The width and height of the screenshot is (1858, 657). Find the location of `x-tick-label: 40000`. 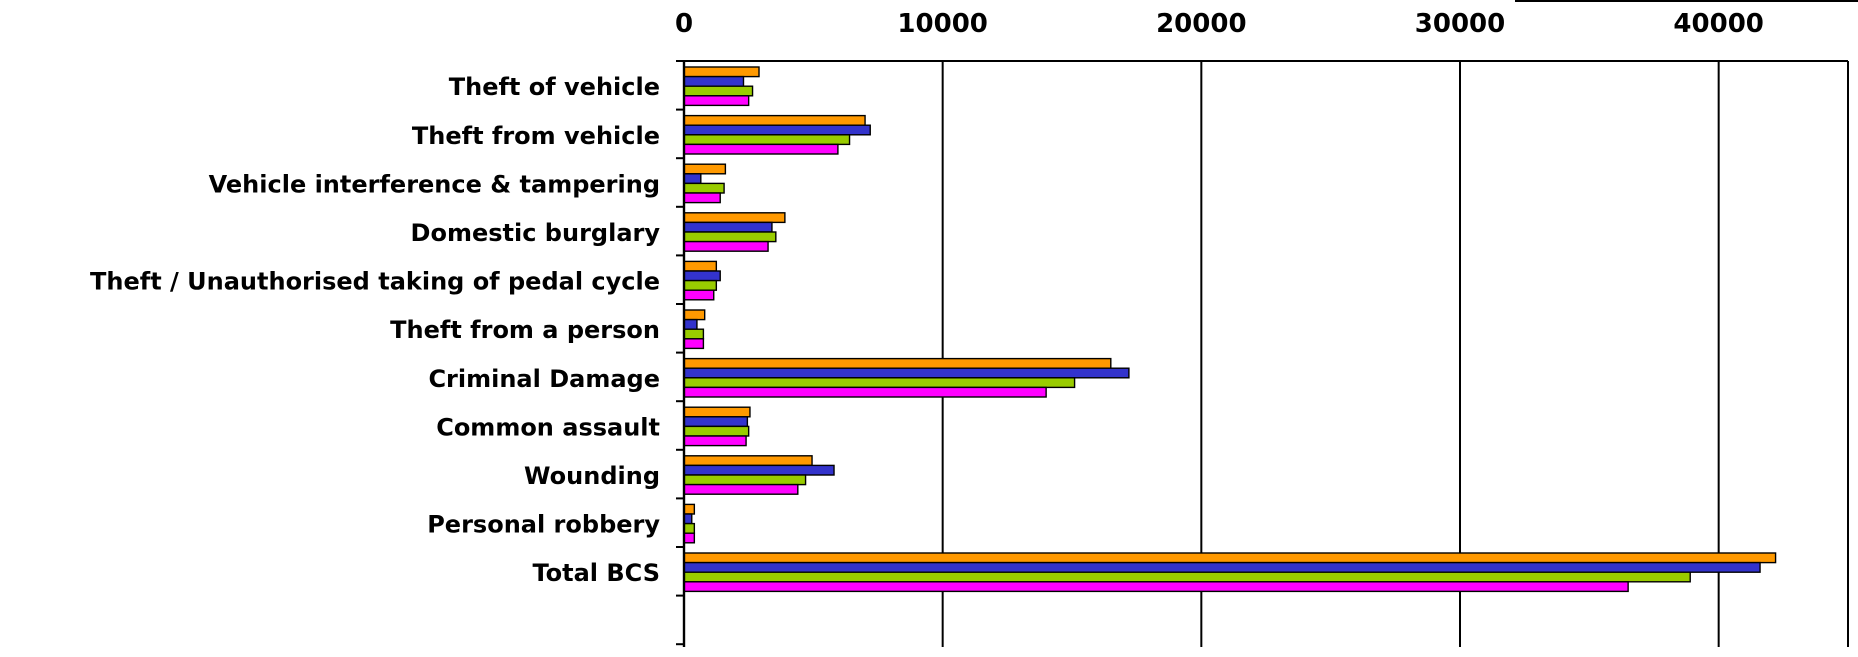

x-tick-label: 40000 is located at coordinates (1718, 24).